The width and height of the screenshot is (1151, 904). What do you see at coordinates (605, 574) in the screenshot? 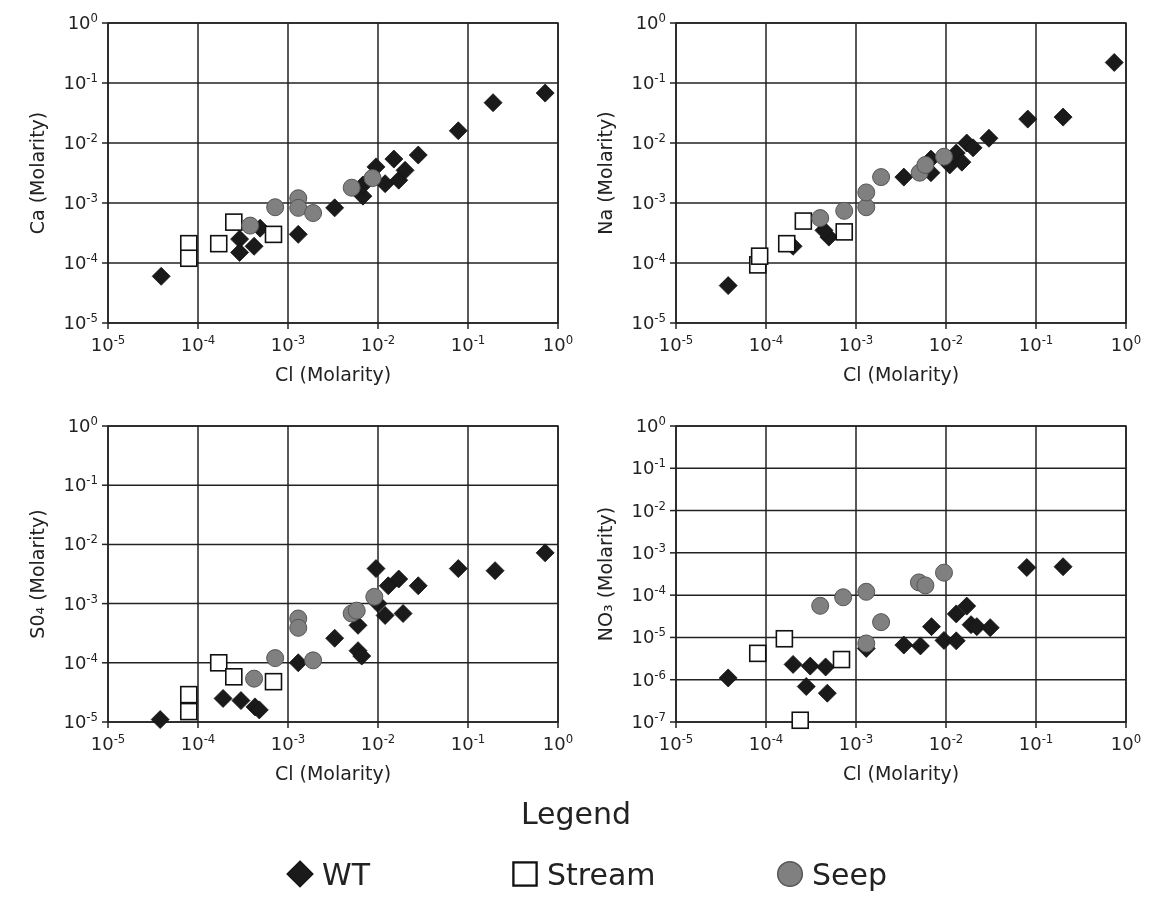
I see `y-axis-title: NO₃ (Molarity)` at bounding box center [605, 574].